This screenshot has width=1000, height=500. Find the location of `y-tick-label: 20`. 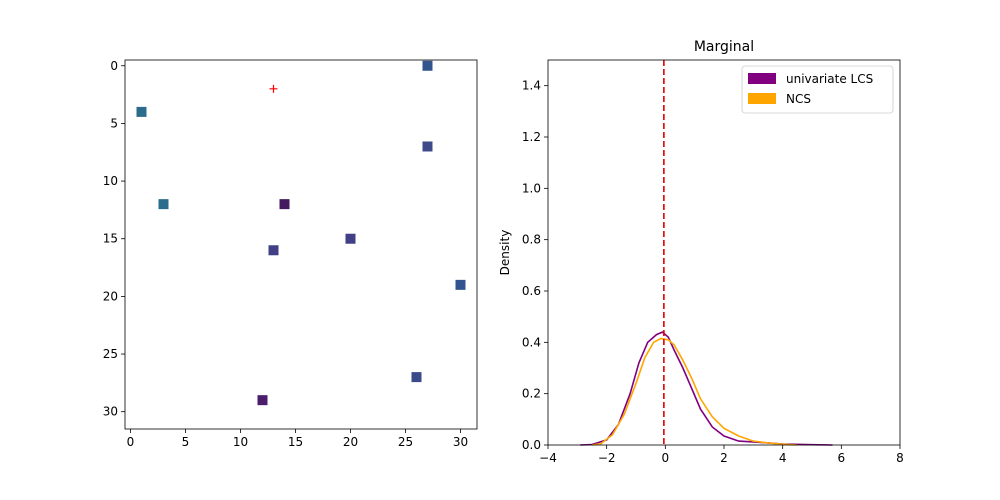

y-tick-label: 20 is located at coordinates (110, 296).